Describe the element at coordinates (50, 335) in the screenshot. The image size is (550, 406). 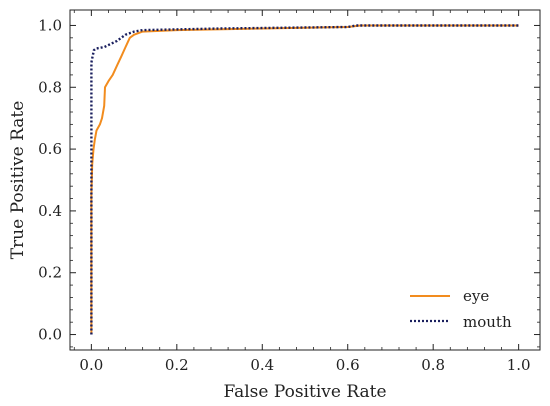
I see `y-tick-label: 0.0` at that location.